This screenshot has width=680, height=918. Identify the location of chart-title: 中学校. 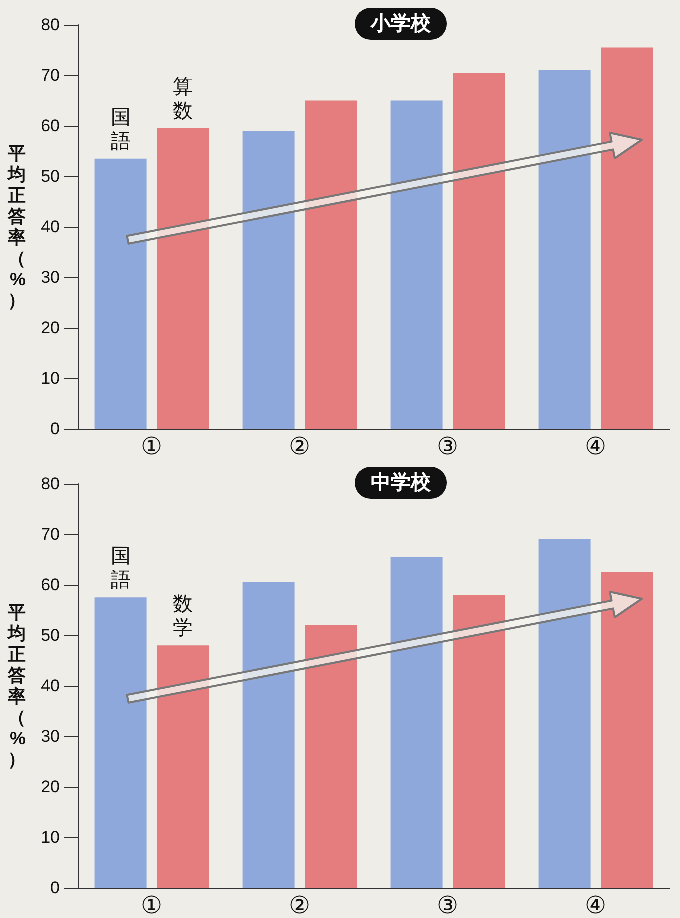
(401, 482).